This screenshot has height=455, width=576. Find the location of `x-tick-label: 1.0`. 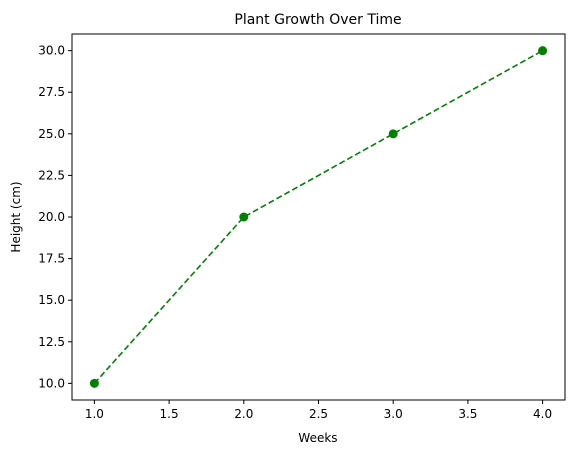

x-tick-label: 1.0 is located at coordinates (94, 414).